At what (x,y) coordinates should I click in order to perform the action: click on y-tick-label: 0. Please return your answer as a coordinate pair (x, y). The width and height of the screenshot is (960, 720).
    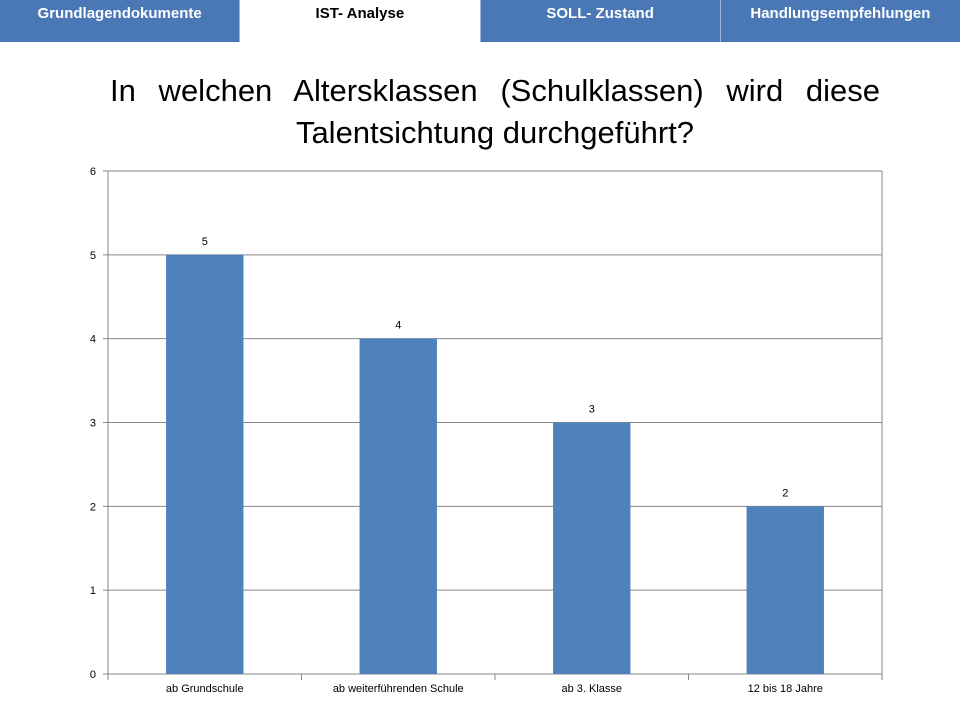
    Looking at the image, I should click on (93, 675).